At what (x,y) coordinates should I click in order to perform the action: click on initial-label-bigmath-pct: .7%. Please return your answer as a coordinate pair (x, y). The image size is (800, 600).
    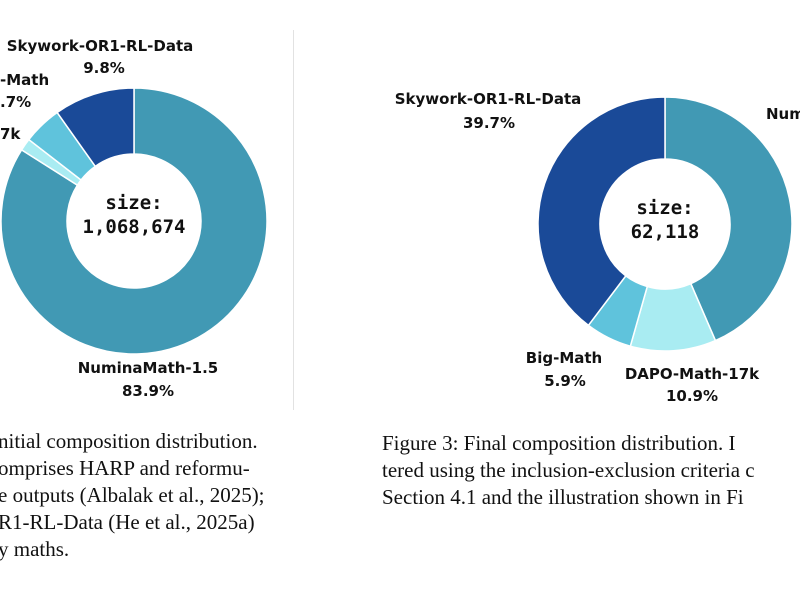
    Looking at the image, I should click on (15, 102).